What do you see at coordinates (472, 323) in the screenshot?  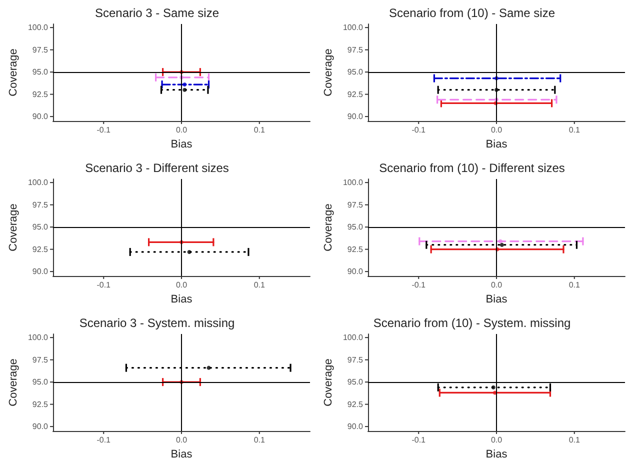 I see `chart-title: Scenario from (10) - System. missing` at bounding box center [472, 323].